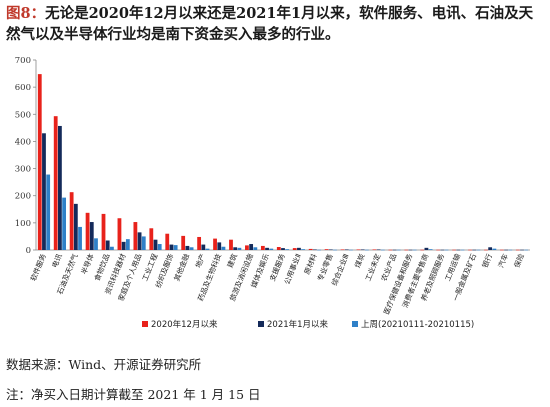  What do you see at coordinates (23, 88) in the screenshot?
I see `y-tick-label: 600` at bounding box center [23, 88].